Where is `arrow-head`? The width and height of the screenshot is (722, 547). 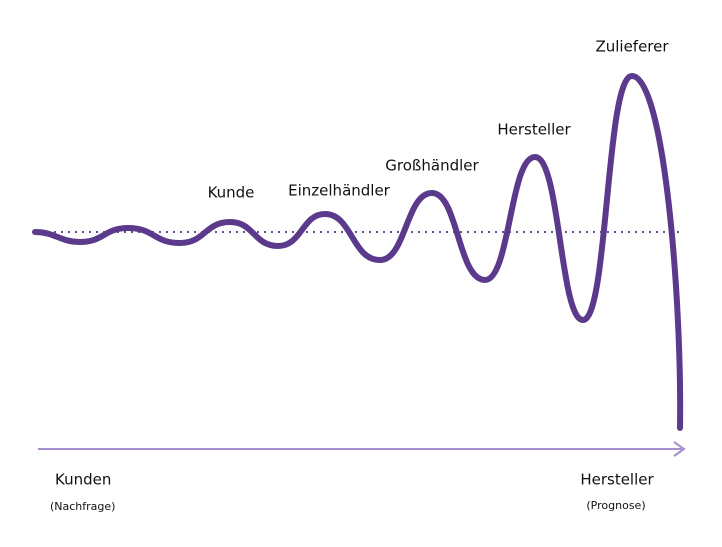
arrow-head is located at coordinates (679, 449).